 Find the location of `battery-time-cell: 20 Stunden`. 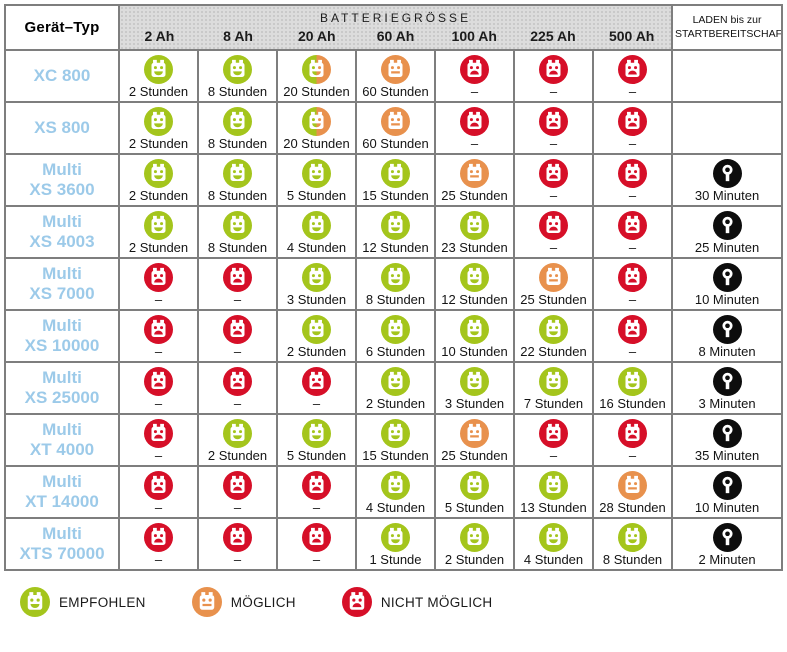

battery-time-cell: 20 Stunden is located at coordinates (316, 128).